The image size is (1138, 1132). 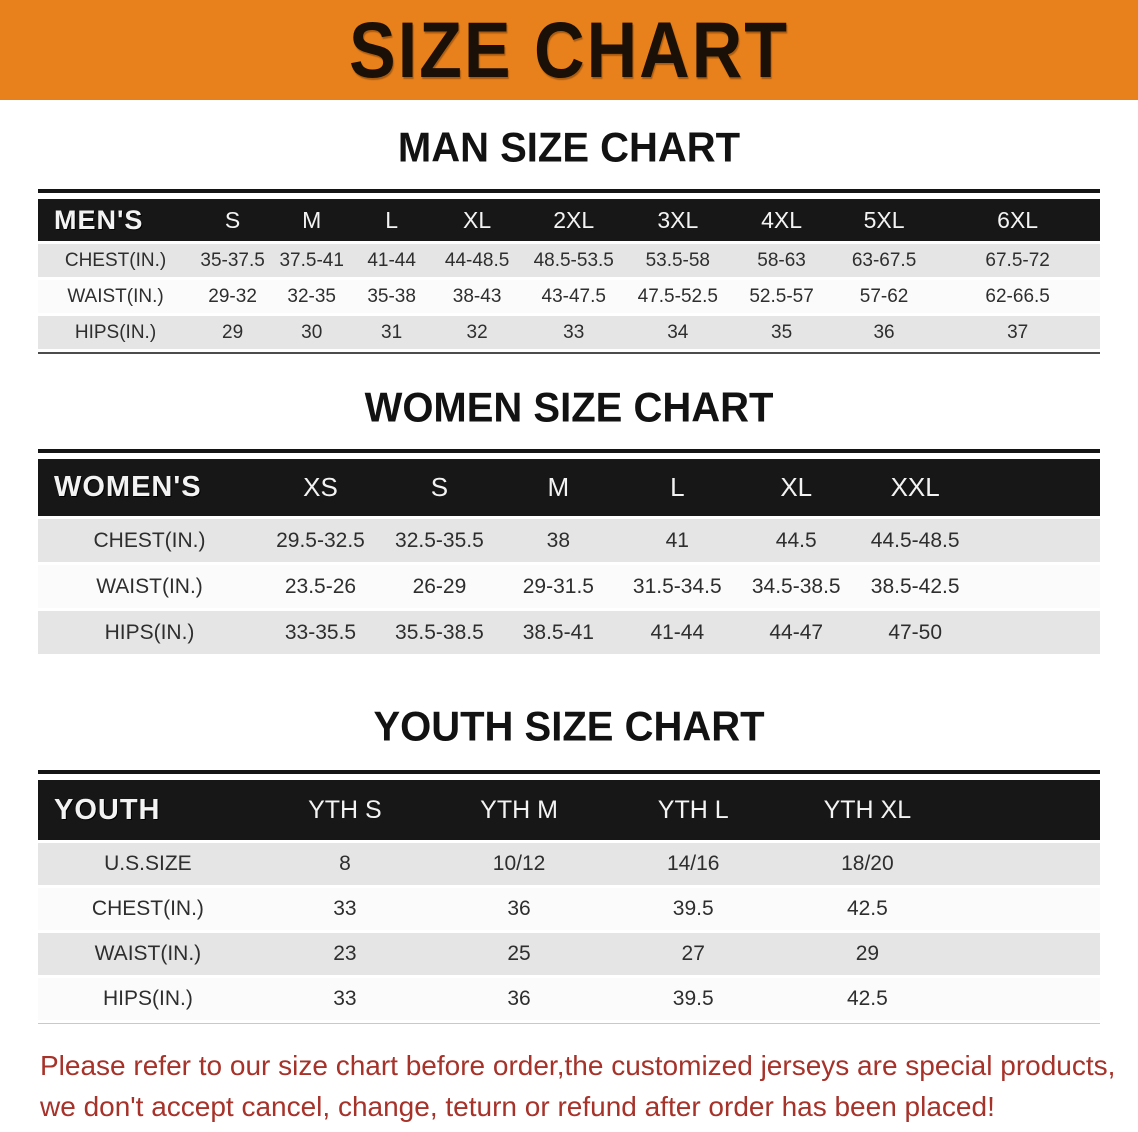 I want to click on men-waist-value: 38-43, so click(x=477, y=296).